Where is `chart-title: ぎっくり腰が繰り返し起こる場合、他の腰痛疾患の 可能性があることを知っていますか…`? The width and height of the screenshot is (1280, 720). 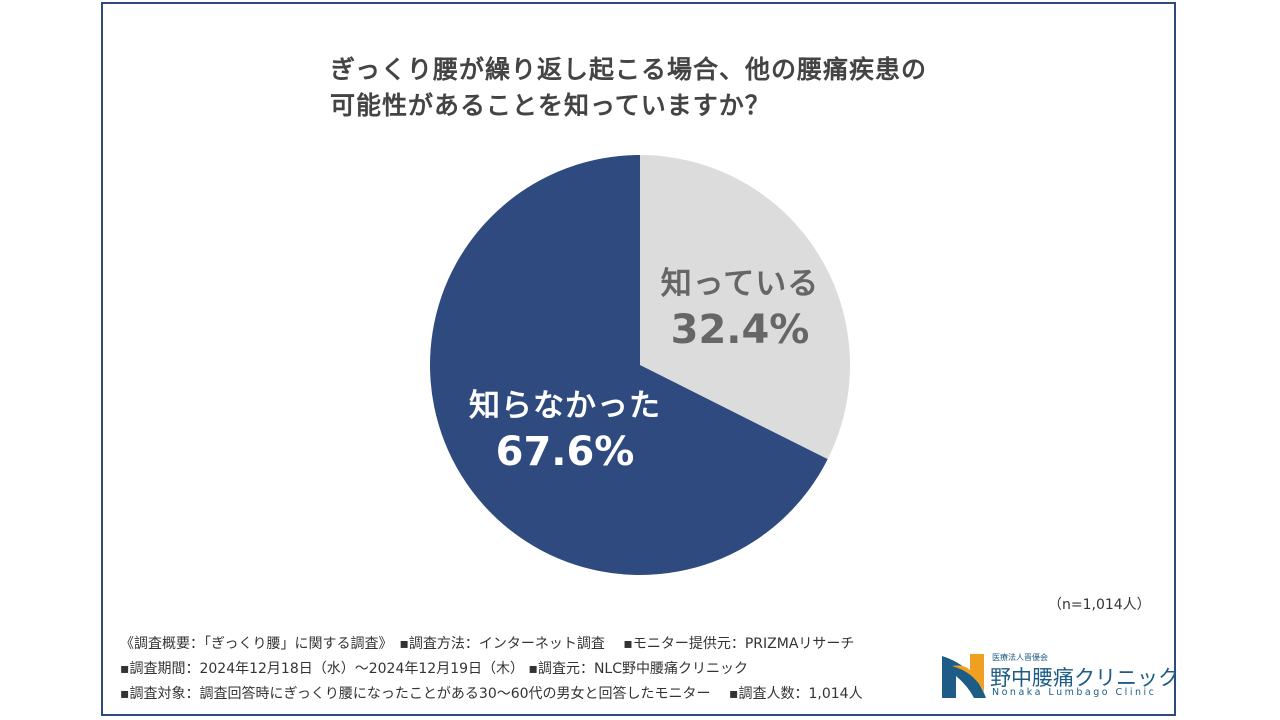
chart-title: ぎっくり腰が繰り返し起こる場合、他の腰痛疾患の 可能性があることを知っていますか… is located at coordinates (628, 88).